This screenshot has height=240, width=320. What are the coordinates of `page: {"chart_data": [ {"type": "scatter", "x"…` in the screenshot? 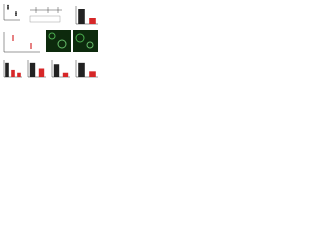 It's located at (50, 39).